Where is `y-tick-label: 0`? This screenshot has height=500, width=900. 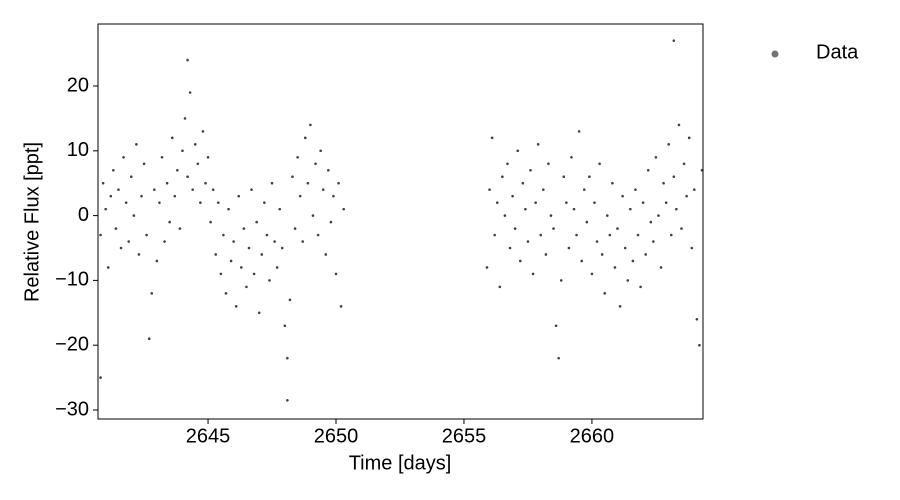 y-tick-label: 0 is located at coordinates (83, 215).